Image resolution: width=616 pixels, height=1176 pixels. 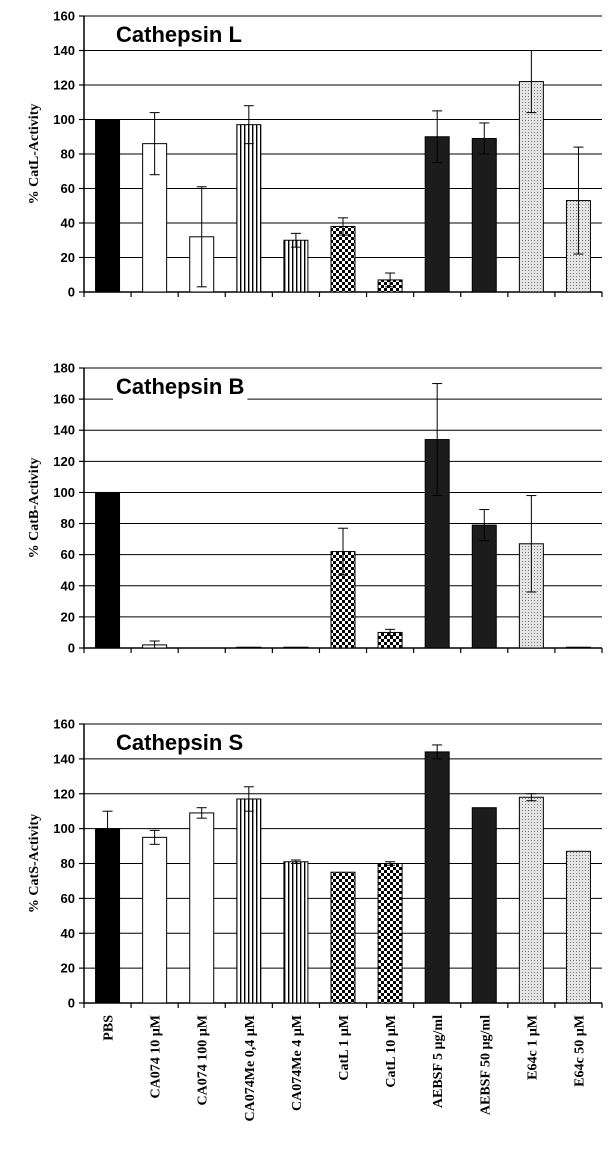 I want to click on category-label: AEBSF 50 µg/ml, so click(x=485, y=1065).